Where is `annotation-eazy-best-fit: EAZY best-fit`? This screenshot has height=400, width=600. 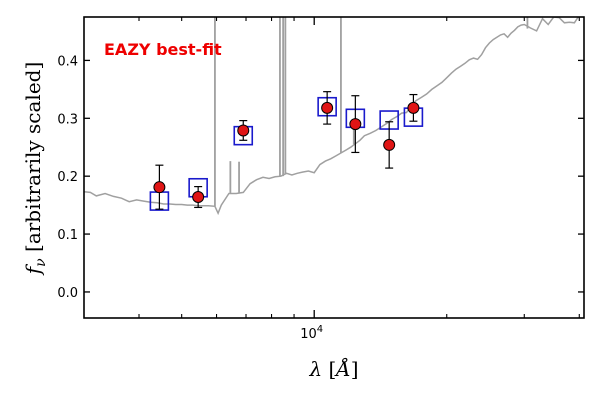
annotation-eazy-best-fit: EAZY best-fit is located at coordinates (163, 49).